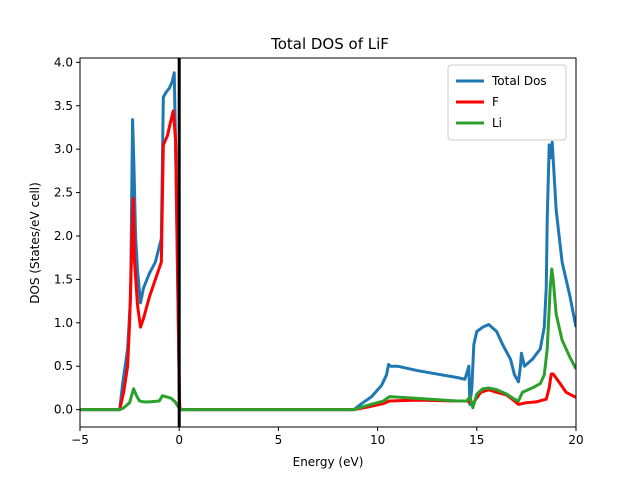 The height and width of the screenshot is (480, 640). I want to click on legend: Total Dos F Li, so click(507, 102).